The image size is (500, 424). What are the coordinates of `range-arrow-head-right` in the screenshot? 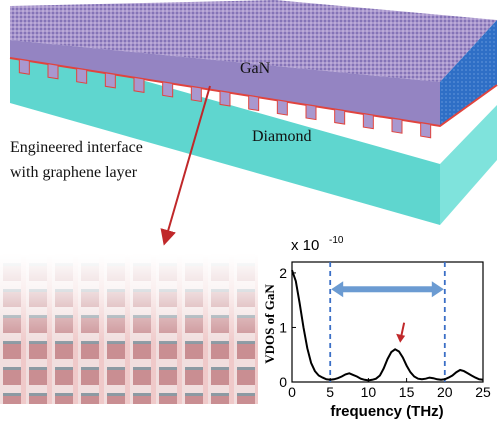 It's located at (437, 289).